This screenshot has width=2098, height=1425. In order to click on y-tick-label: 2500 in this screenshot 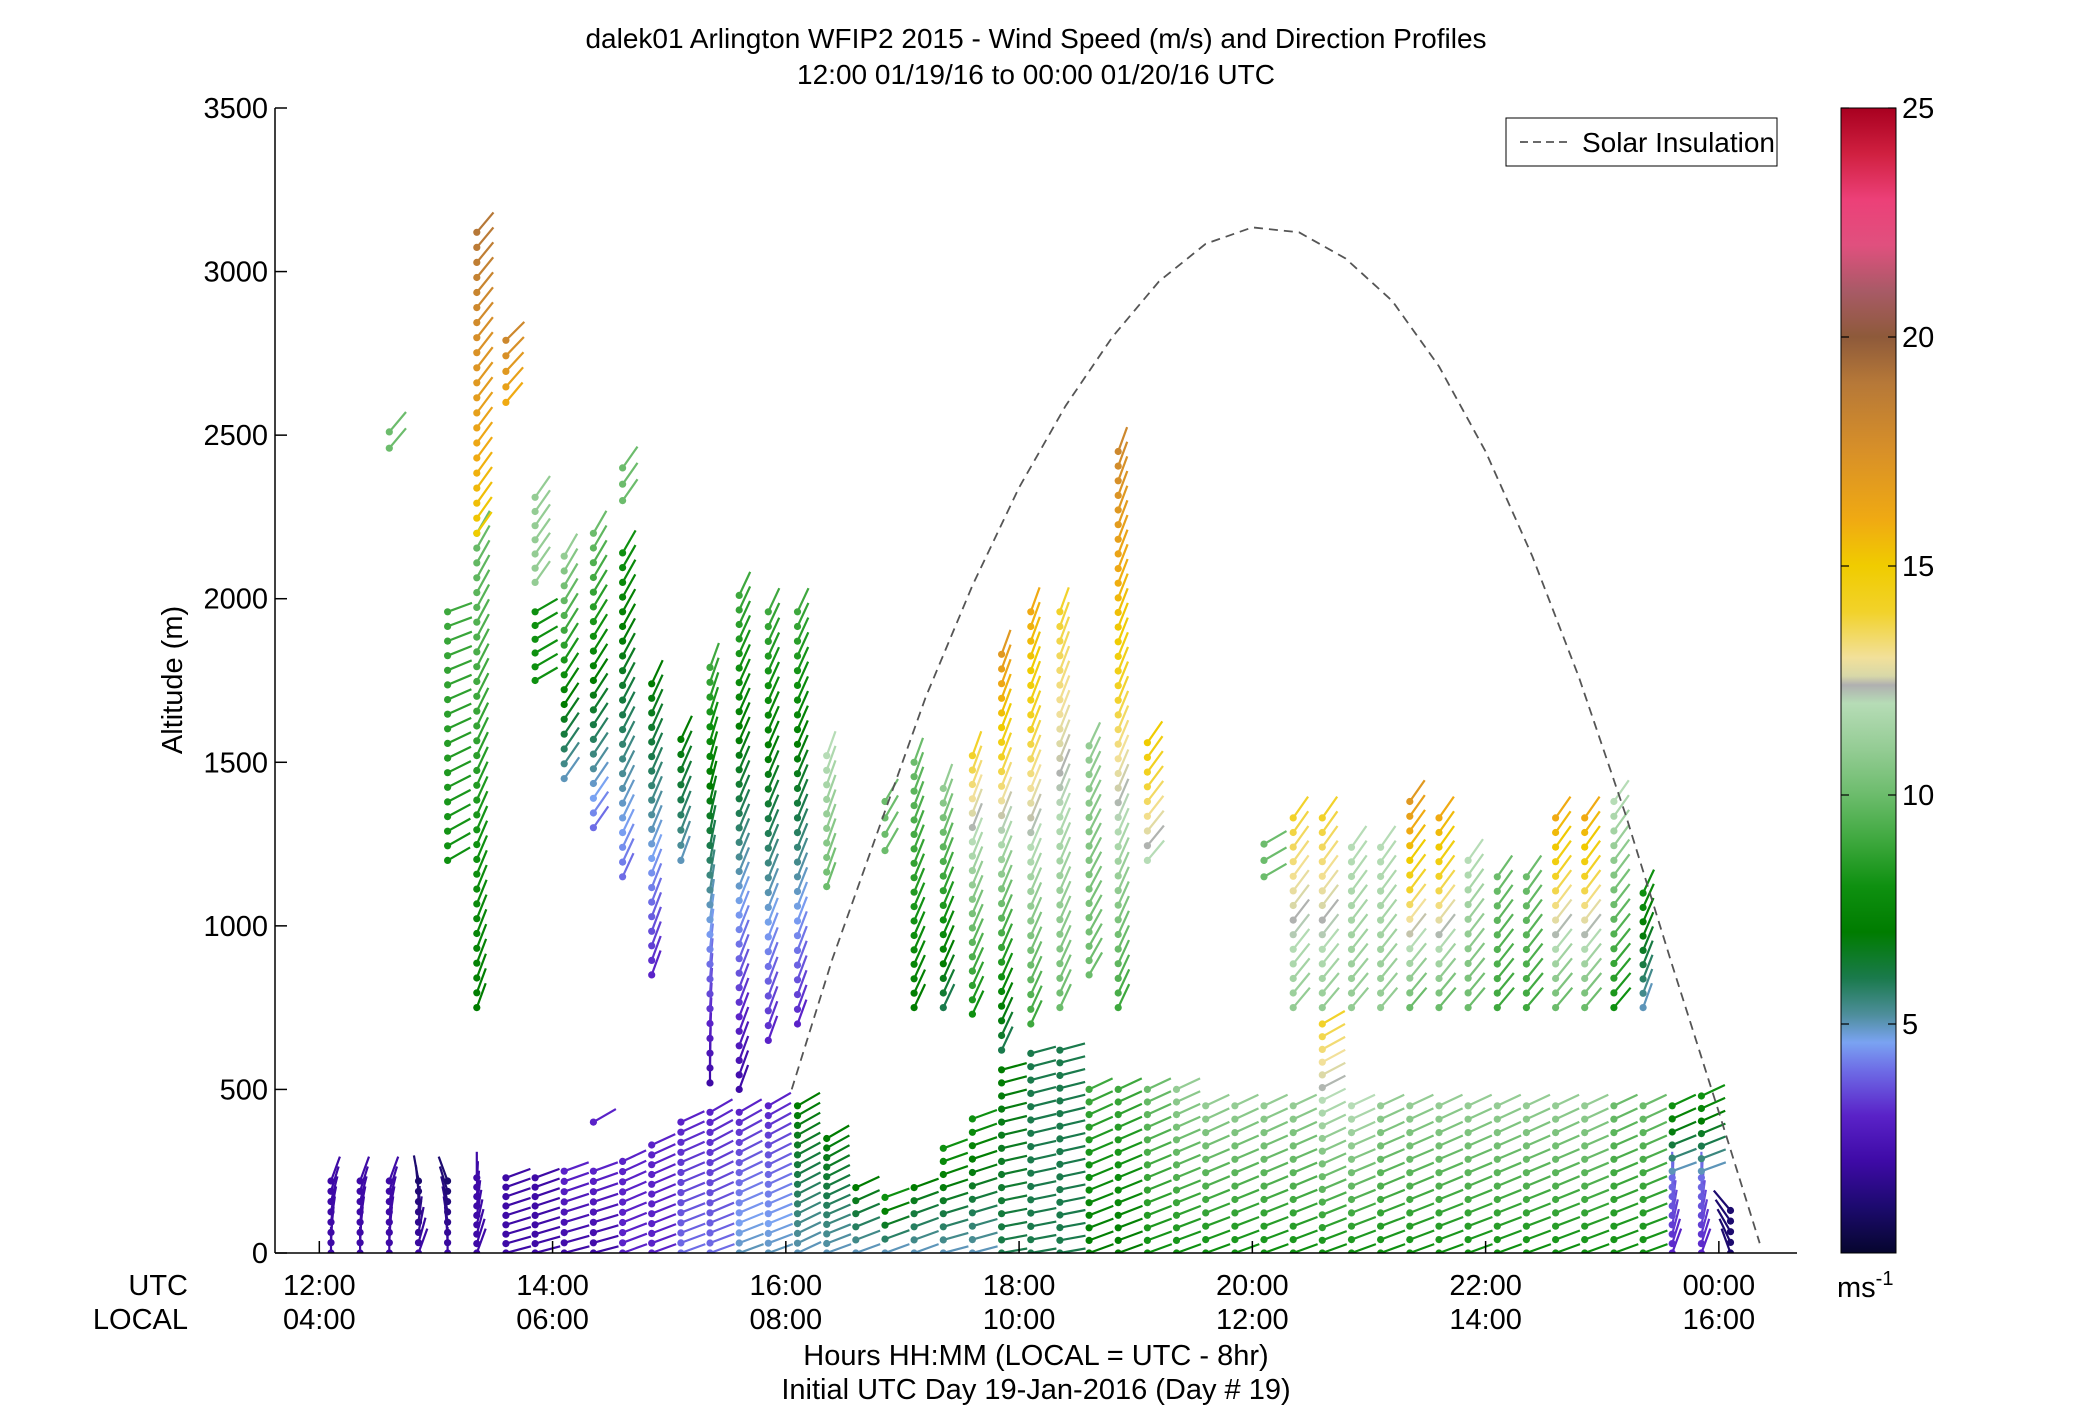, I will do `click(235, 436)`.